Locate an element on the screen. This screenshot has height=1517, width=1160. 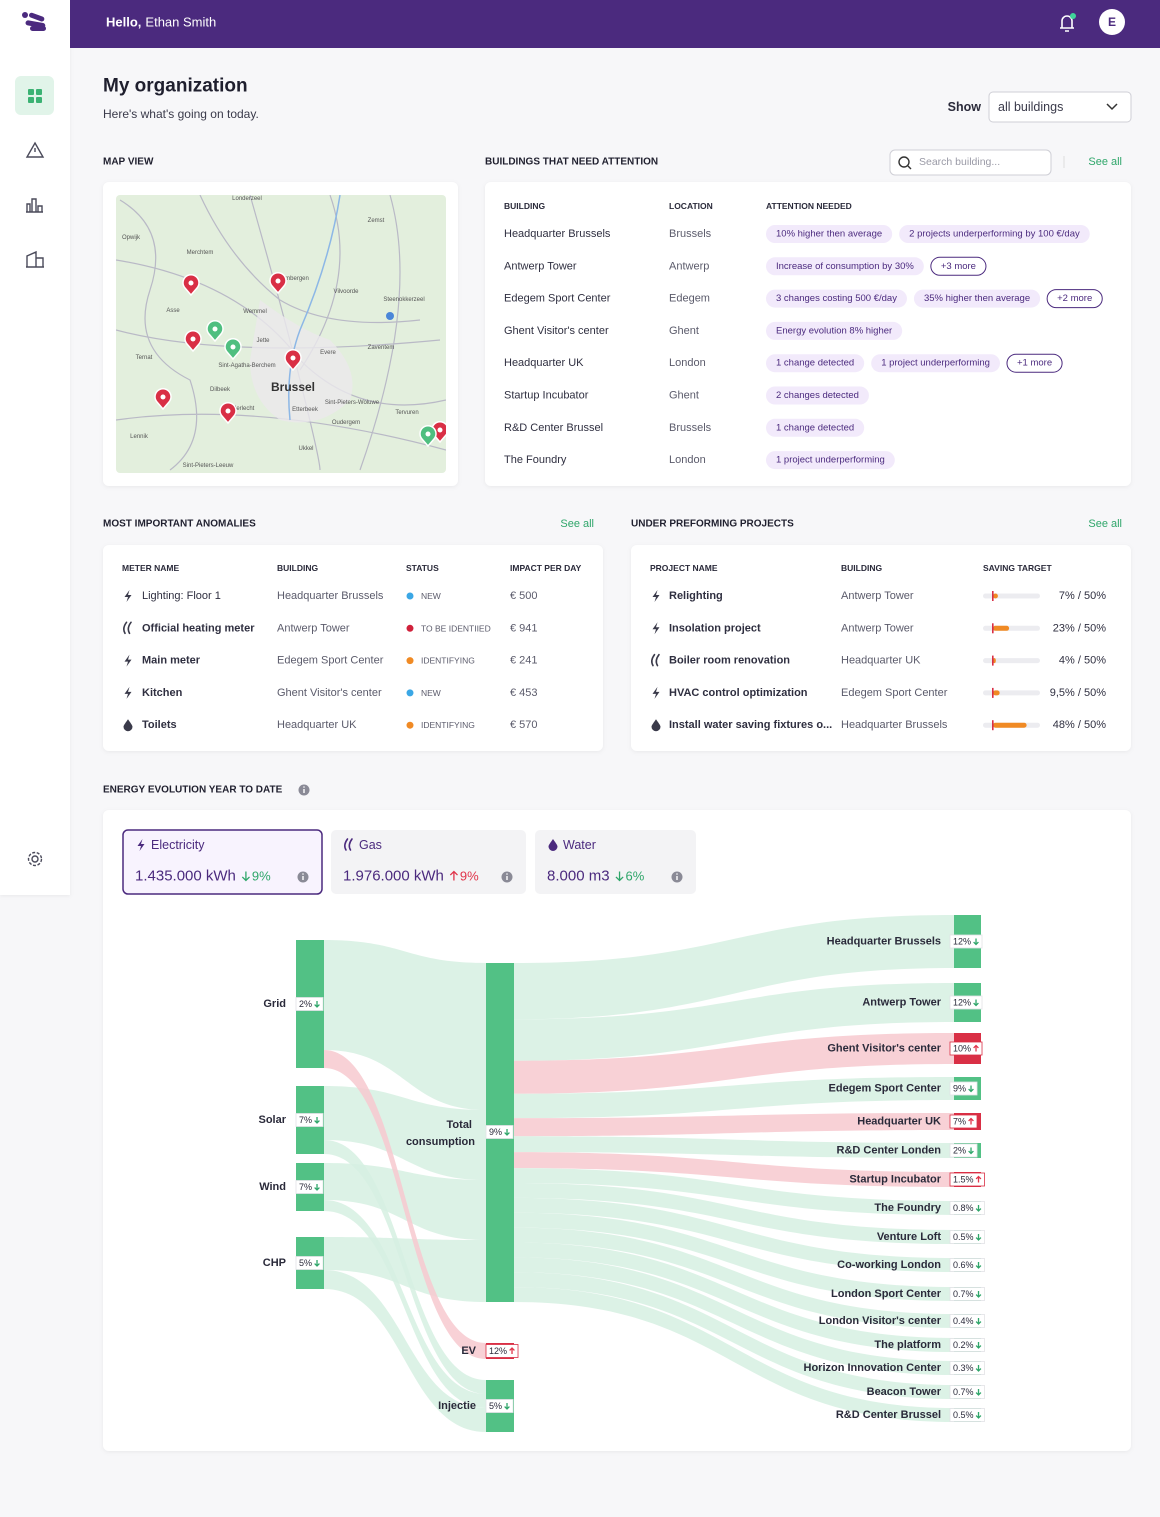
building-select is located at coordinates (1060, 107).